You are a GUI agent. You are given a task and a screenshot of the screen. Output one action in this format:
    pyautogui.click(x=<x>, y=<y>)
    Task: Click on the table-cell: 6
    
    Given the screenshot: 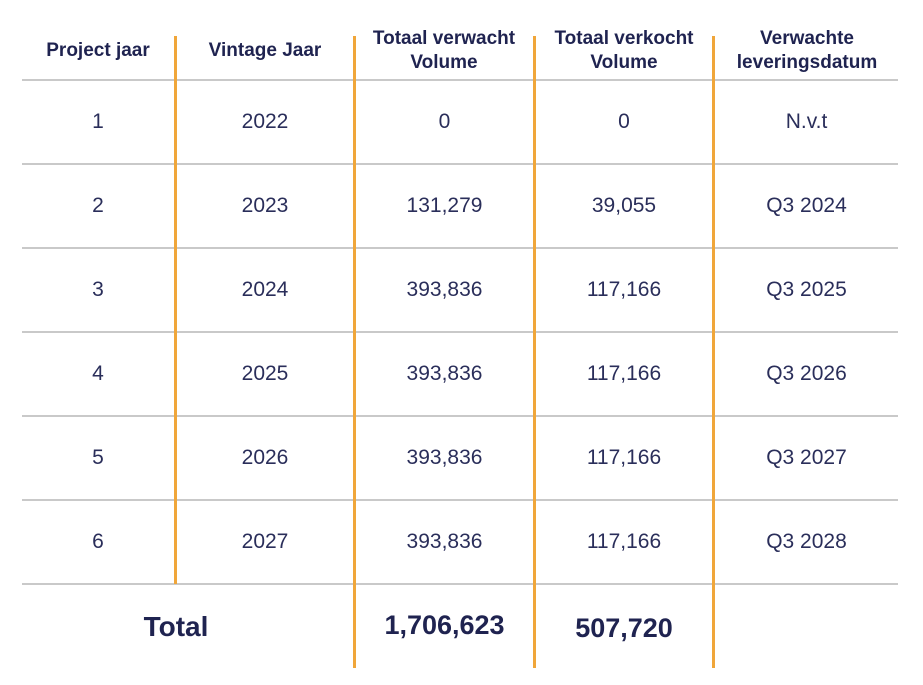 What is the action you would take?
    pyautogui.click(x=98, y=541)
    